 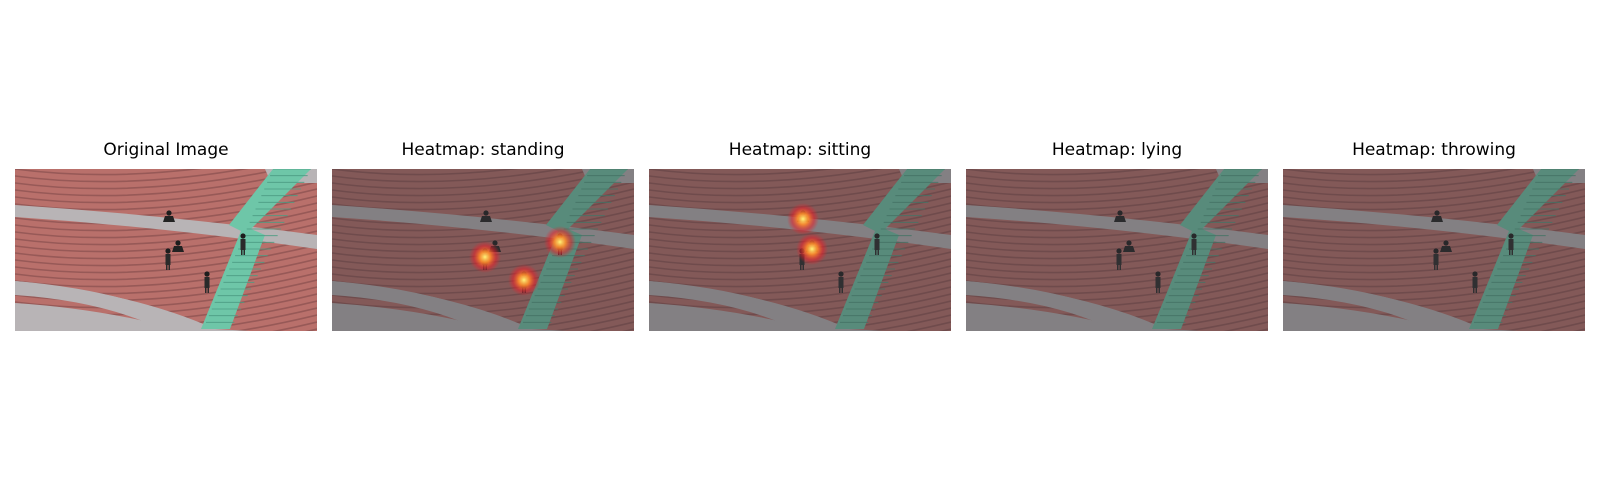 I want to click on original-image, so click(x=166, y=250).